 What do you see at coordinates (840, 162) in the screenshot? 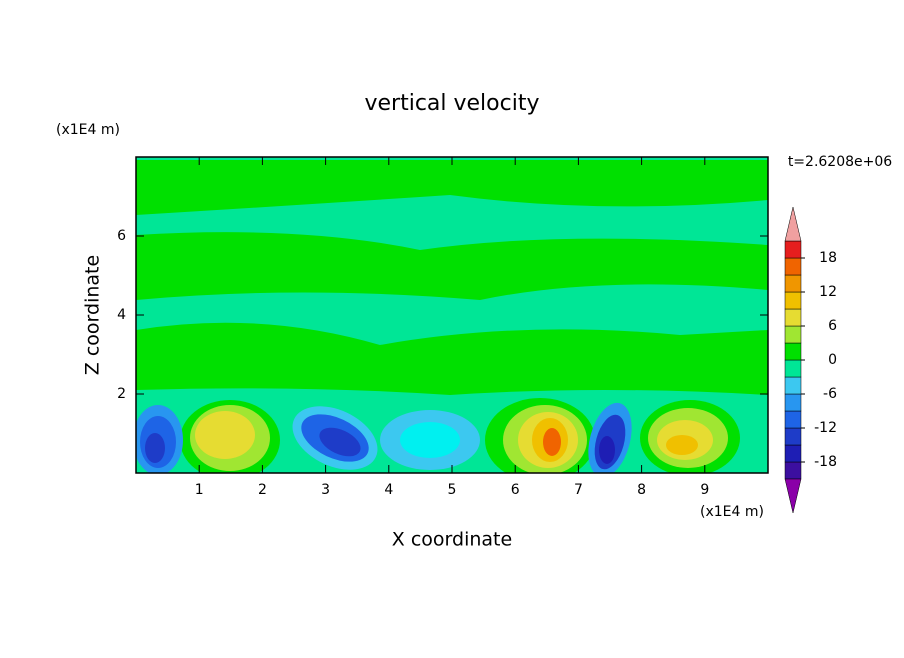
I see `annotation: t=2.6208e+06` at bounding box center [840, 162].